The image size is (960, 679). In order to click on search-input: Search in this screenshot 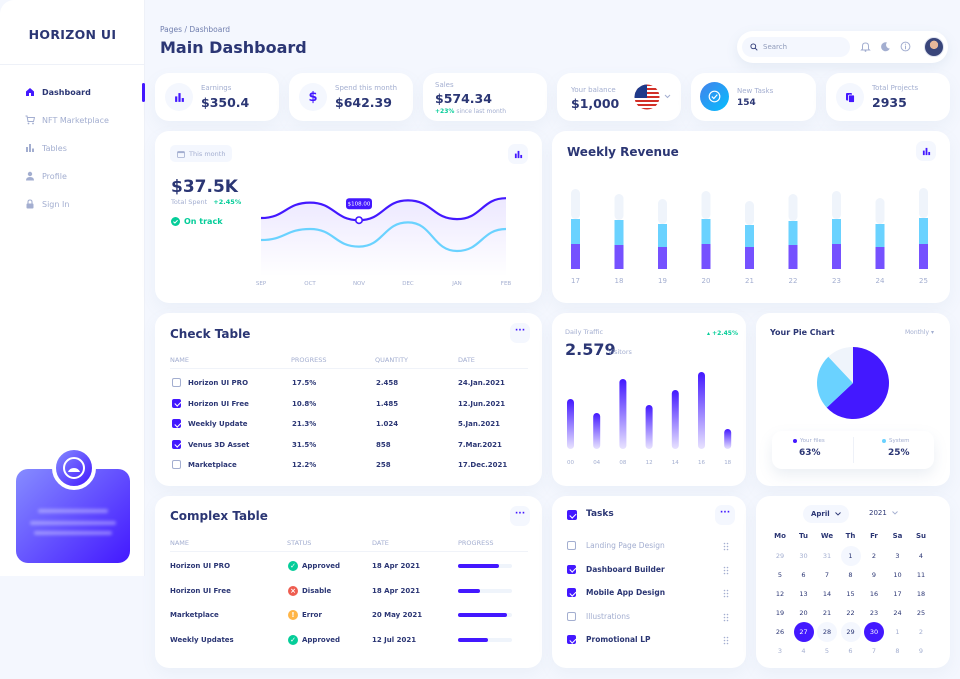, I will do `click(796, 47)`.